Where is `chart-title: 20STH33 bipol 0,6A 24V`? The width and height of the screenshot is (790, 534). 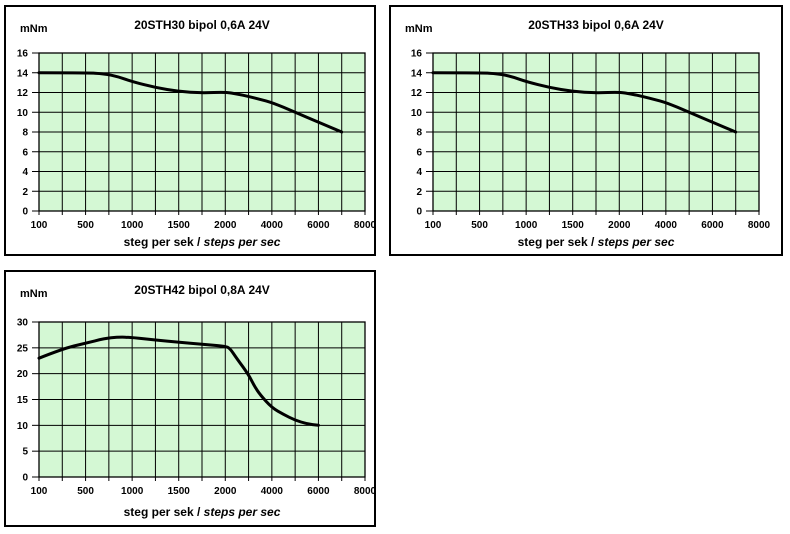 chart-title: 20STH33 bipol 0,6A 24V is located at coordinates (596, 25).